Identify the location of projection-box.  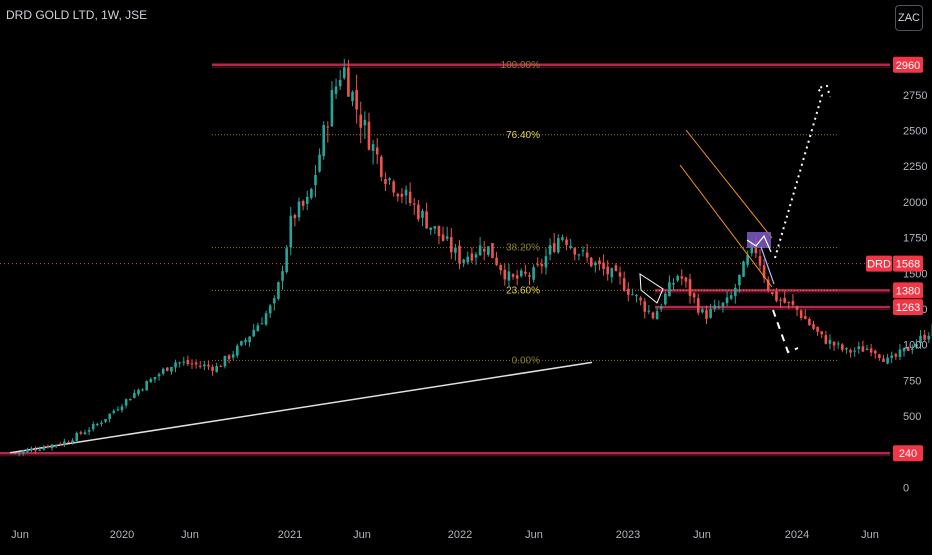
(759, 240).